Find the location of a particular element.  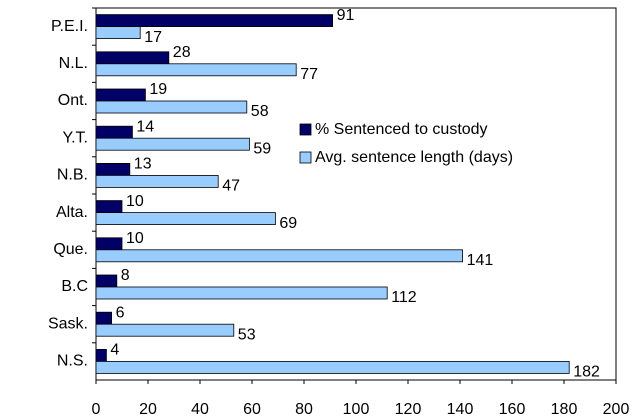

data-label: 112 is located at coordinates (404, 297).